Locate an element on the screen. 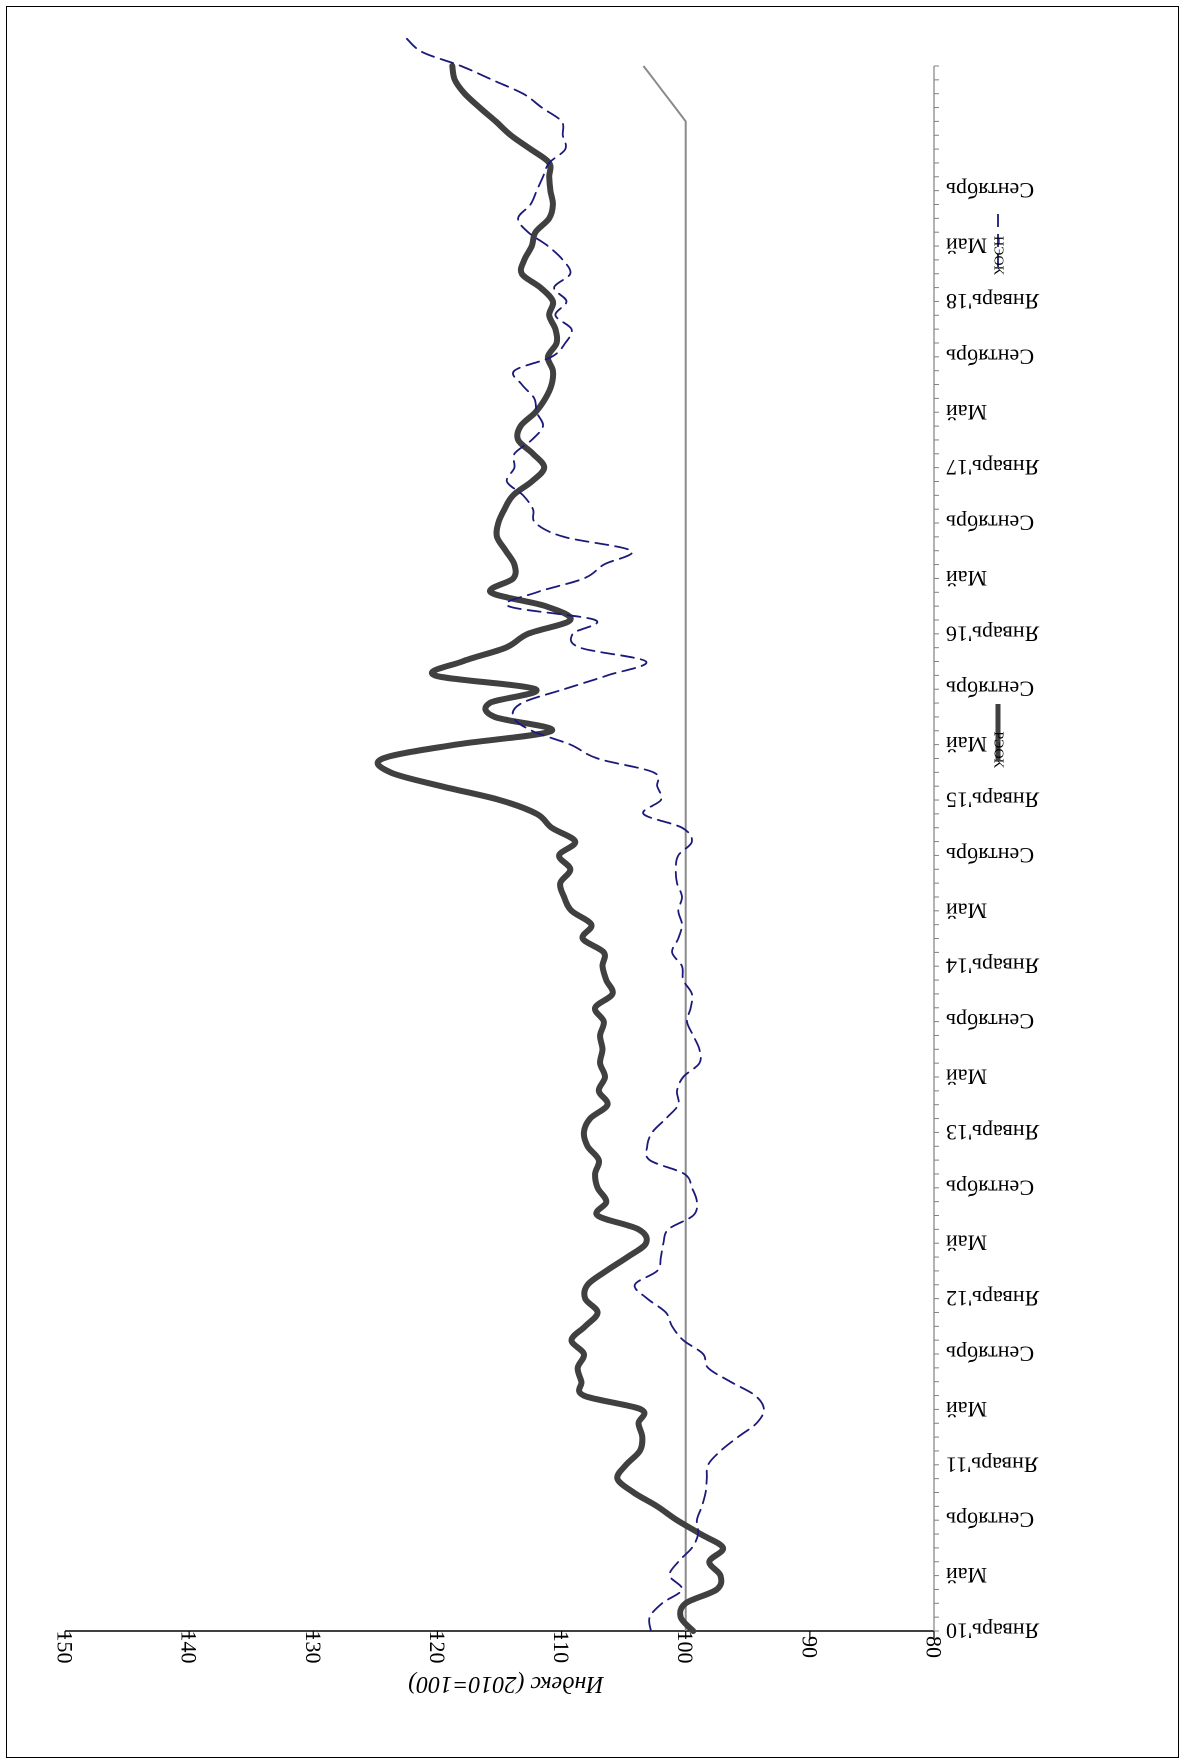 The image size is (1187, 1764). time-axis-label: Январь'14 is located at coordinates (992, 966).